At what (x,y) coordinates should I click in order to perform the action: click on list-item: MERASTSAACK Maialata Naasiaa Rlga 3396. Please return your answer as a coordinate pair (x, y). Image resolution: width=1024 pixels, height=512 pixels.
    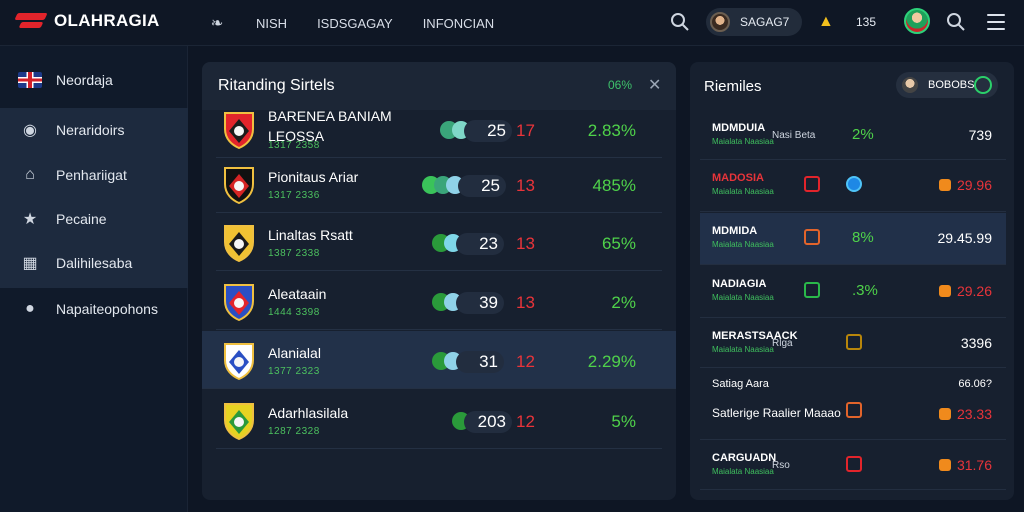
    Looking at the image, I should click on (853, 343).